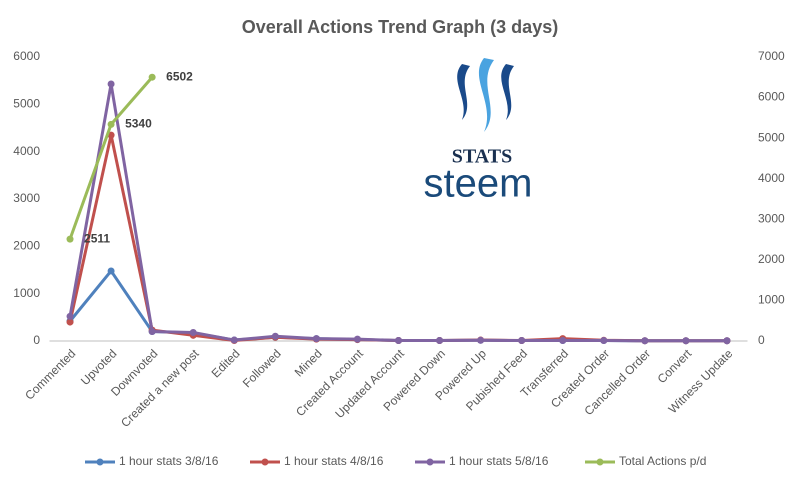  Describe the element at coordinates (771, 178) in the screenshot. I see `y2-tick-label: 4000` at that location.